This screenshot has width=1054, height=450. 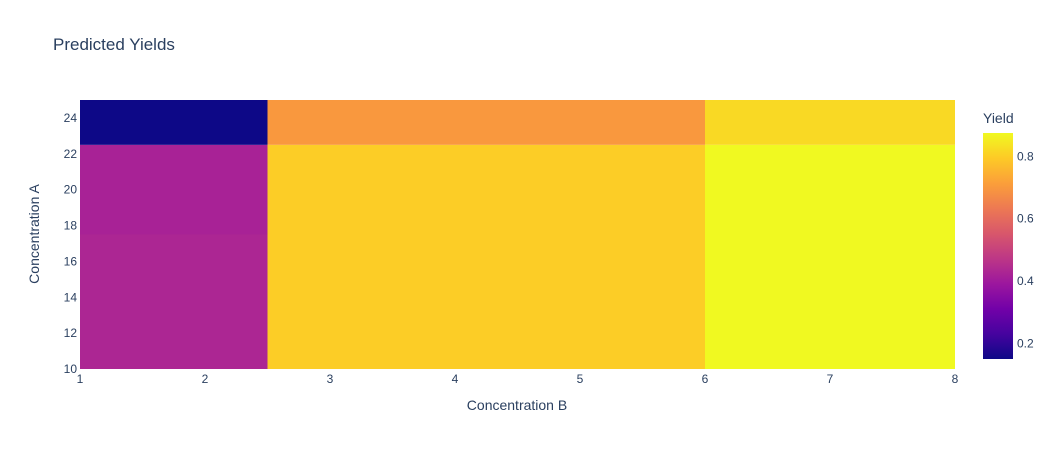 What do you see at coordinates (71, 226) in the screenshot?
I see `y-tick-label: 18` at bounding box center [71, 226].